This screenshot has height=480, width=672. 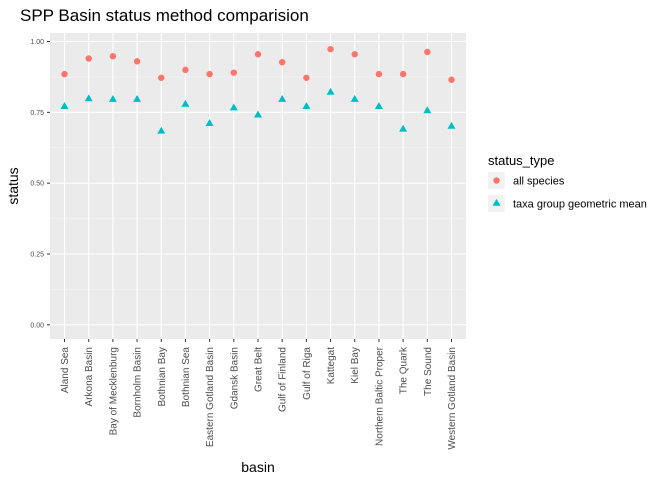 What do you see at coordinates (496, 180) in the screenshot?
I see `legend-marker-all-species` at bounding box center [496, 180].